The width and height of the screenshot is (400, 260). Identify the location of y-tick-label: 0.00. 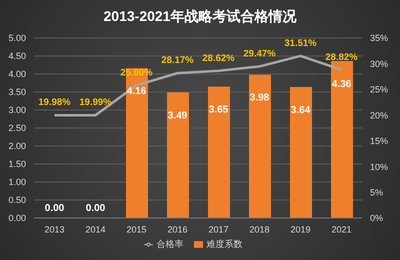
(17, 218).